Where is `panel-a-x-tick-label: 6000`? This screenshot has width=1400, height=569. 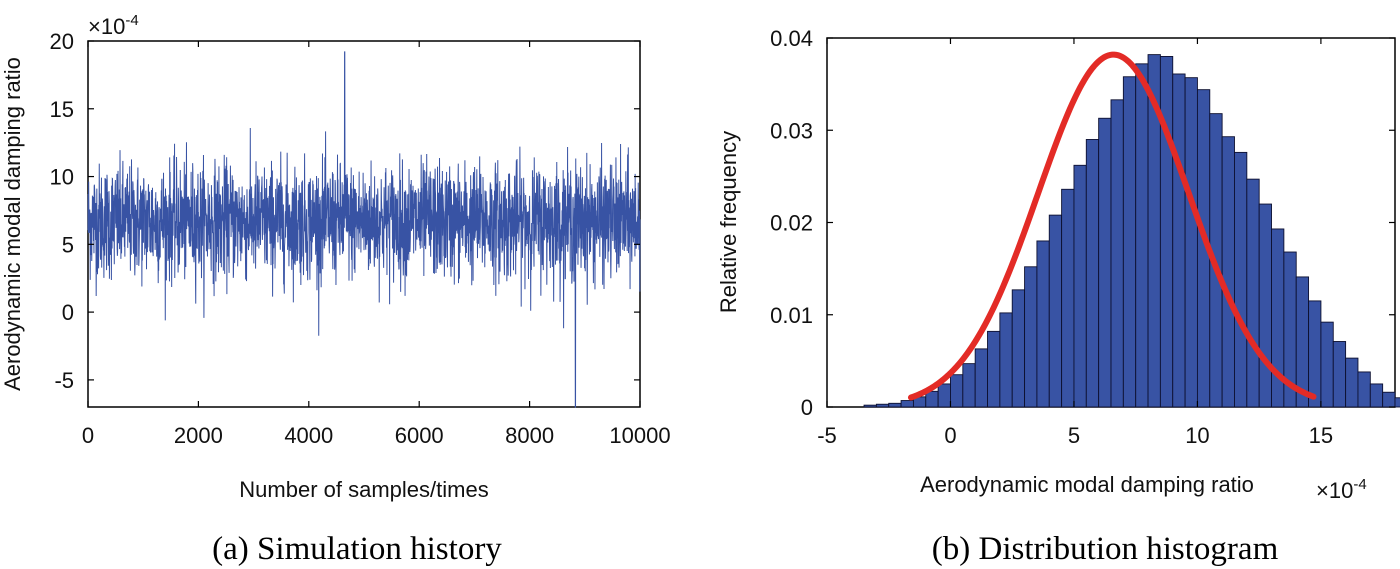
panel-a-x-tick-label: 6000 is located at coordinates (419, 435).